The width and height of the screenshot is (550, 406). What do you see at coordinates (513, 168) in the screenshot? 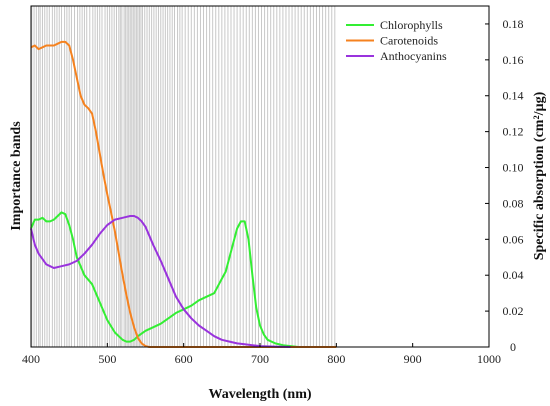
I see `y-tick-label-5: 0.10` at bounding box center [513, 168].